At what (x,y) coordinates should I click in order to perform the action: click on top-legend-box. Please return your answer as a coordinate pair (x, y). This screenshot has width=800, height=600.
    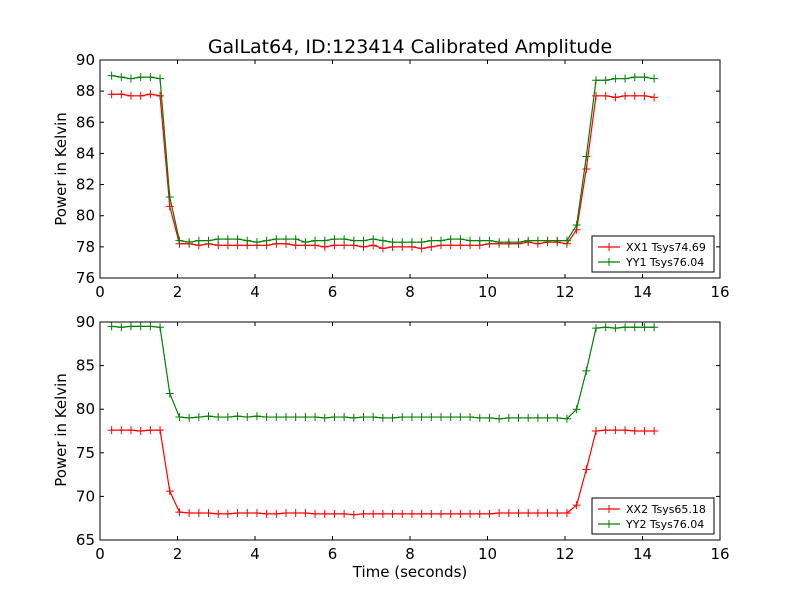
    Looking at the image, I should click on (653, 254).